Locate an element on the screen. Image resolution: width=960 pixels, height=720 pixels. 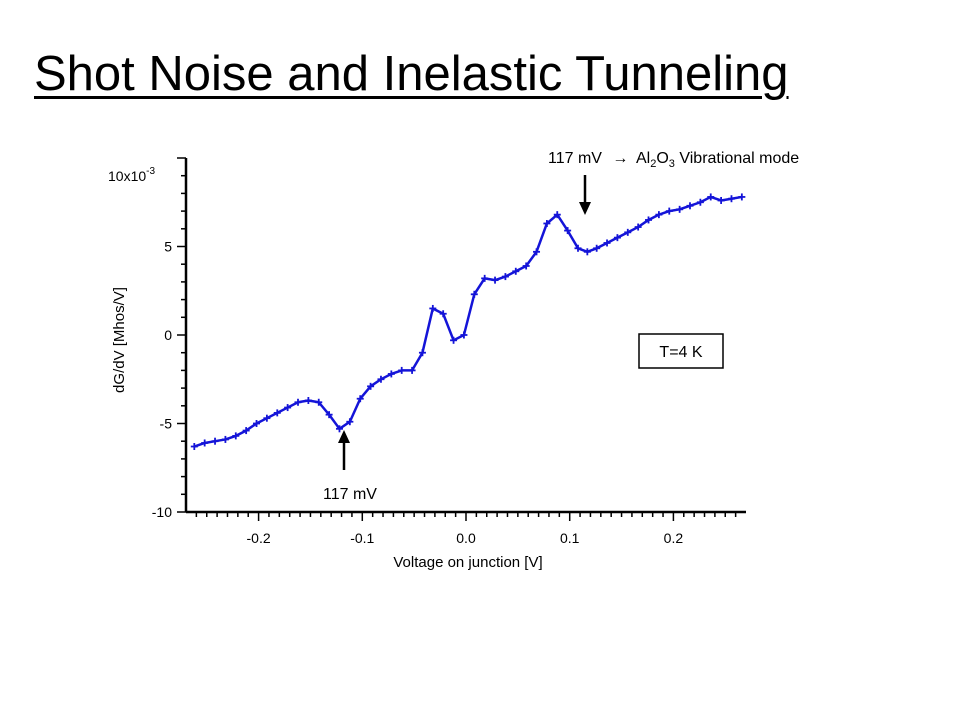
y-tick-label: 5 is located at coordinates (168, 247).